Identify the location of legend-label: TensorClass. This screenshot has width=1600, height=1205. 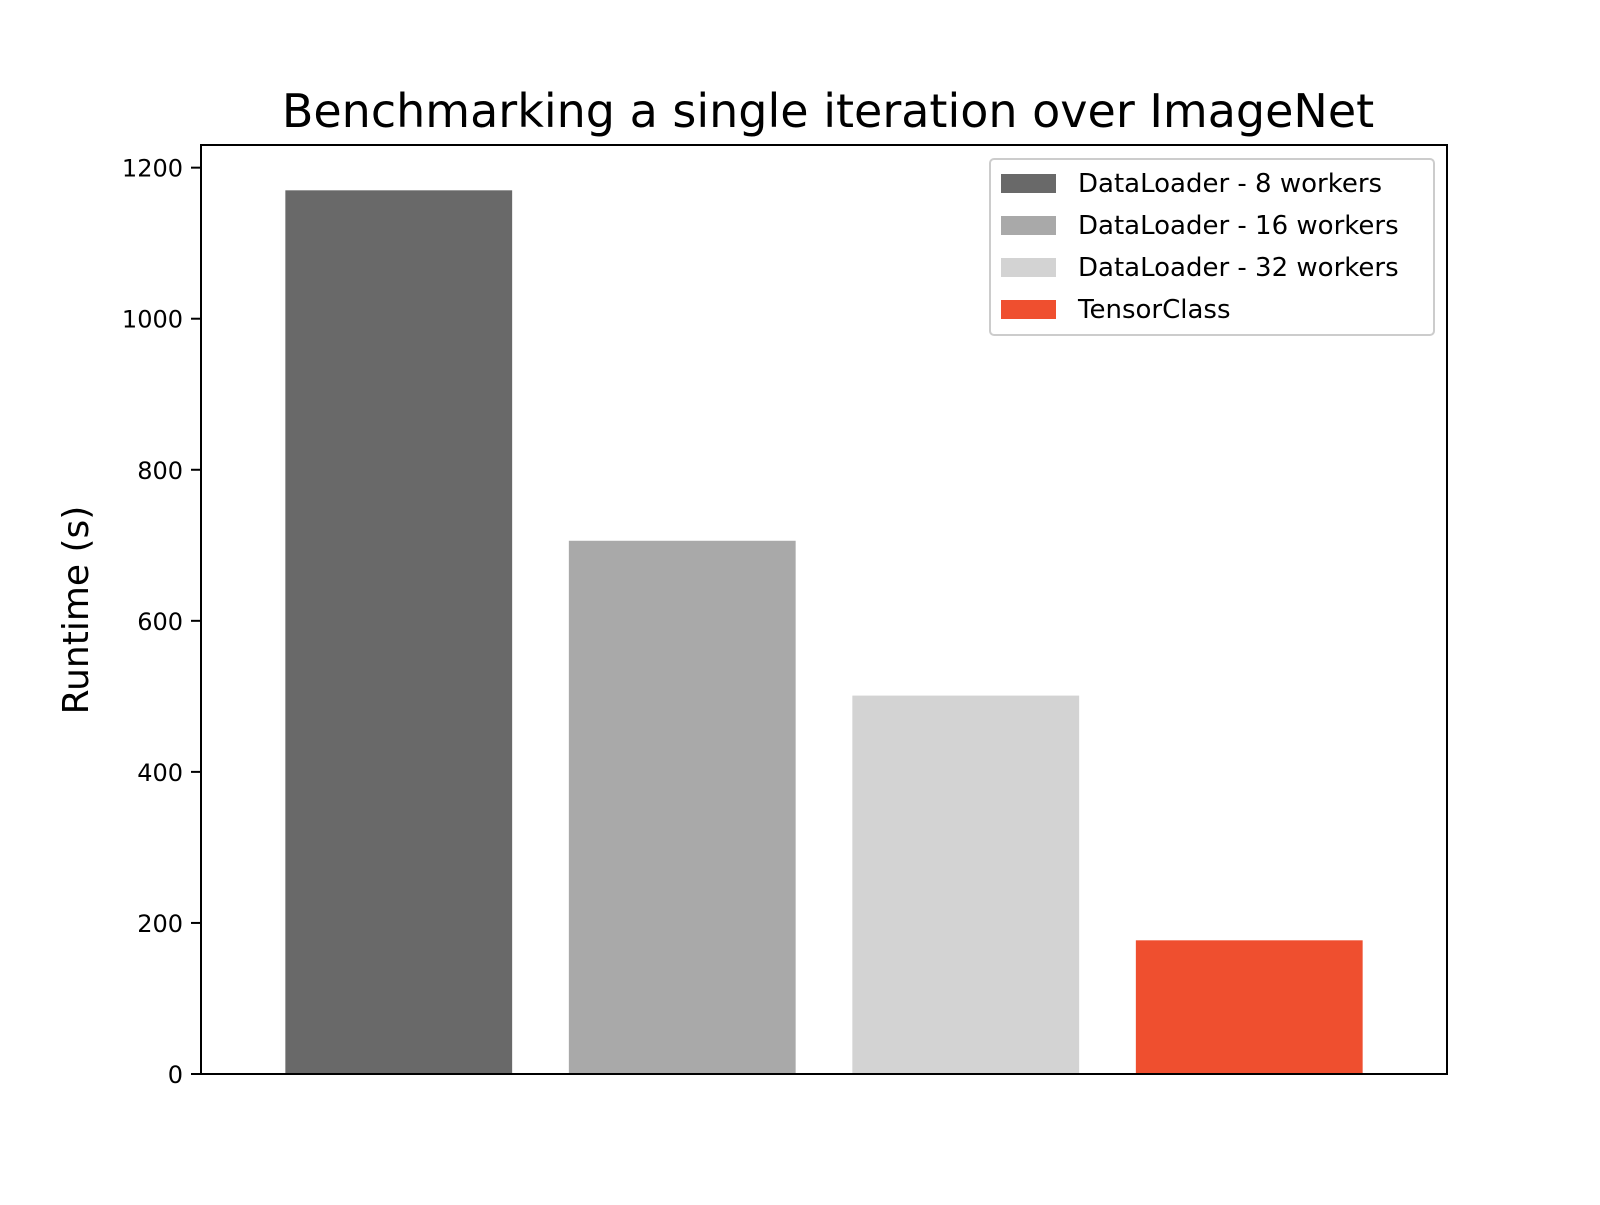
(1153, 310).